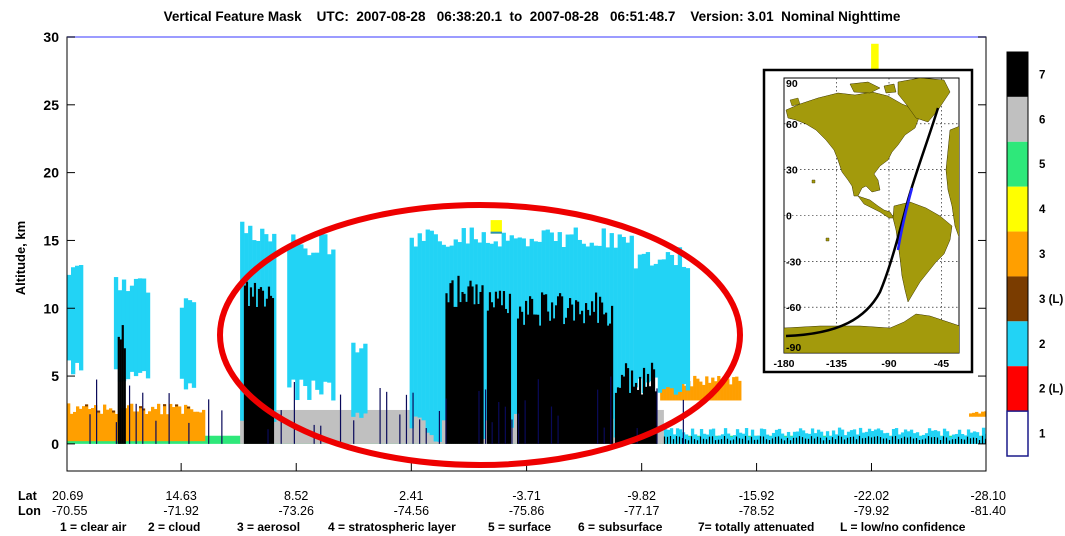  Describe the element at coordinates (756, 496) in the screenshot. I see `x-tick-label-lat: -15.92` at that location.